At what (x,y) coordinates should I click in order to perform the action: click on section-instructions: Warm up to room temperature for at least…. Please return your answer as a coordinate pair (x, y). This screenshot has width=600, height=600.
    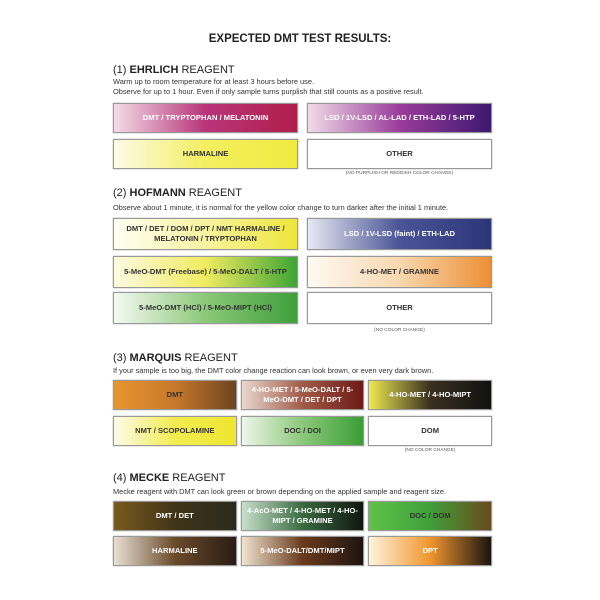
    Looking at the image, I should click on (214, 81).